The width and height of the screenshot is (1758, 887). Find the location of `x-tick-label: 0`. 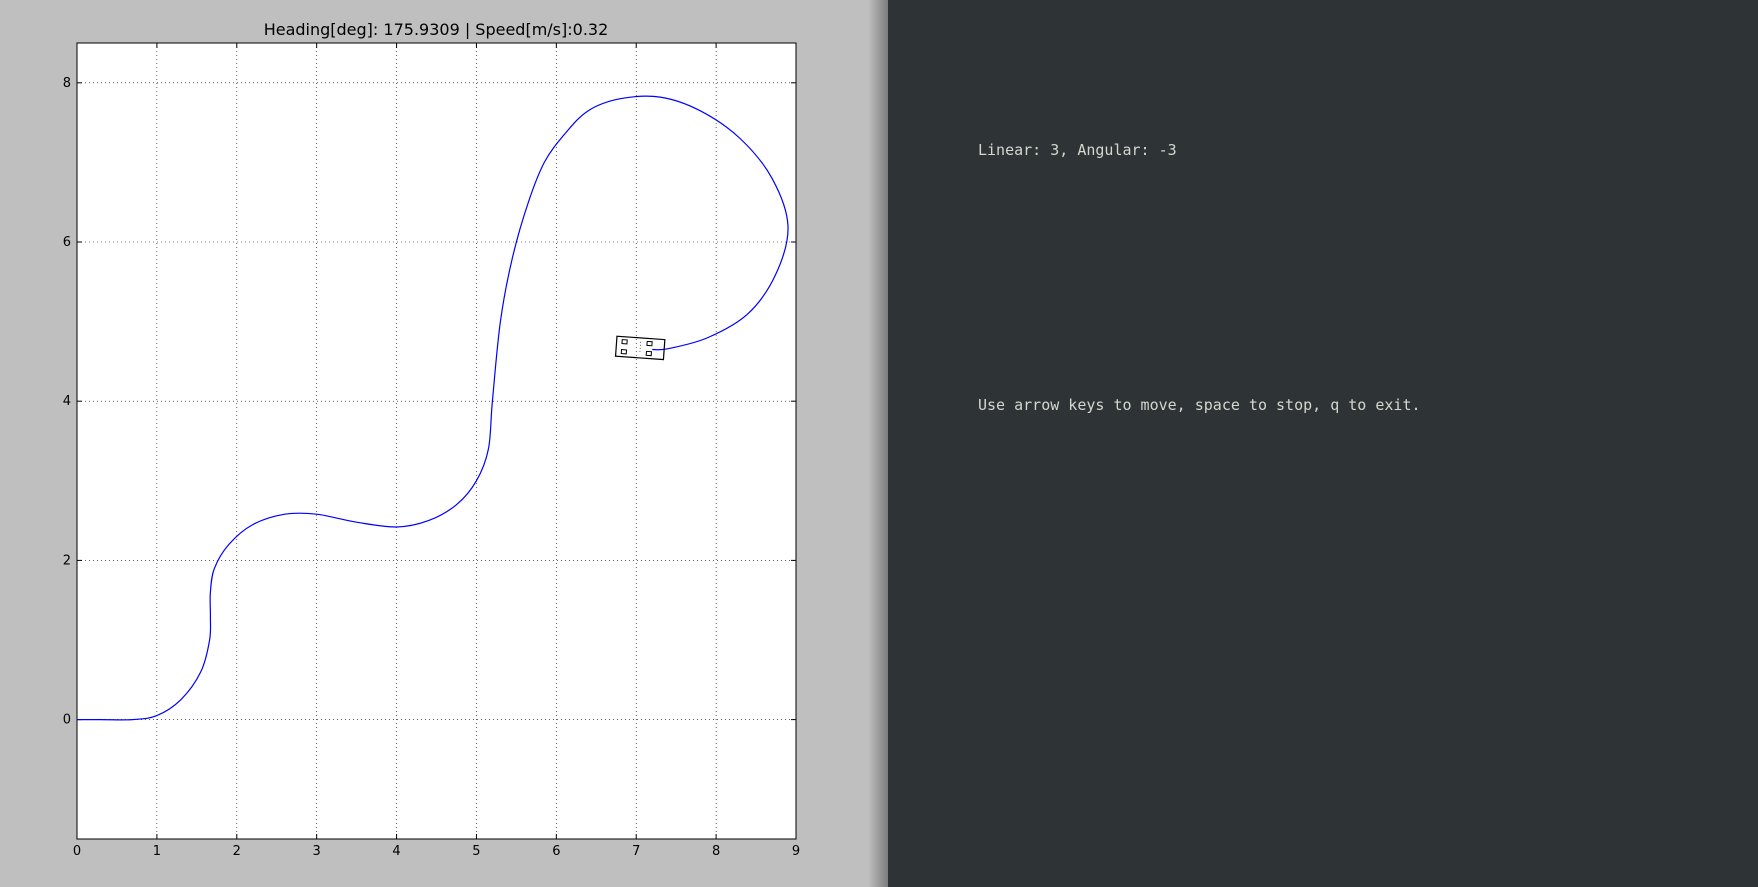

x-tick-label: 0 is located at coordinates (77, 851).